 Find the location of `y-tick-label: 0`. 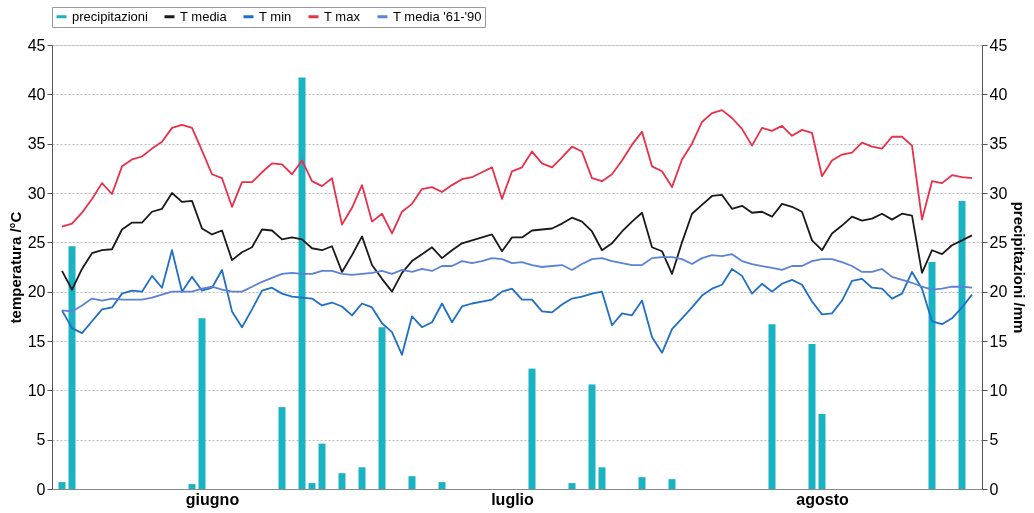

y-tick-label: 0 is located at coordinates (41, 489).